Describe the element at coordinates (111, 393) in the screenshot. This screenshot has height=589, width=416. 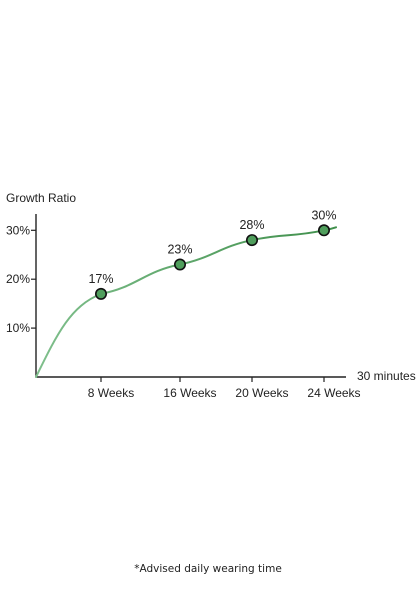
I see `x-tick-label: 8 Weeks` at that location.